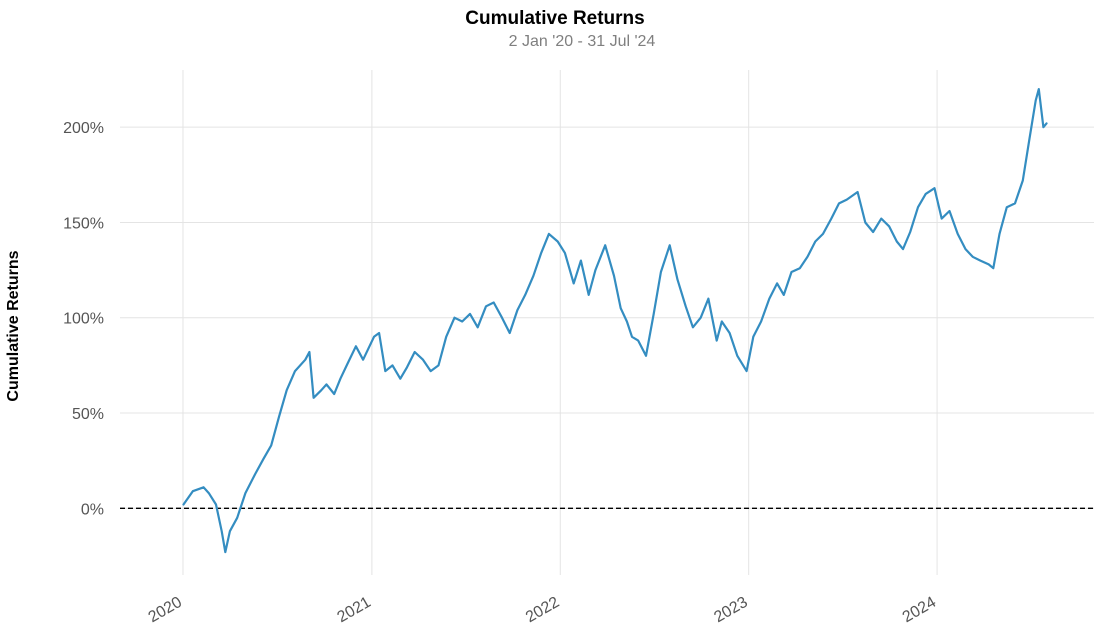  I want to click on x-tick-label: 2022, so click(542, 610).